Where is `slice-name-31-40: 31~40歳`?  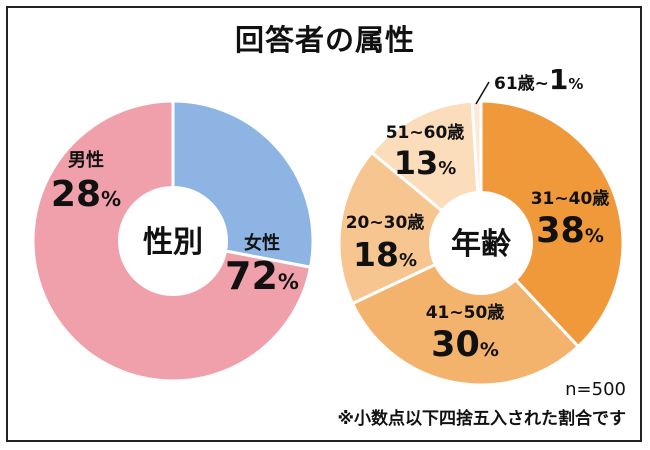
slice-name-31-40: 31~40歳 is located at coordinates (570, 198).